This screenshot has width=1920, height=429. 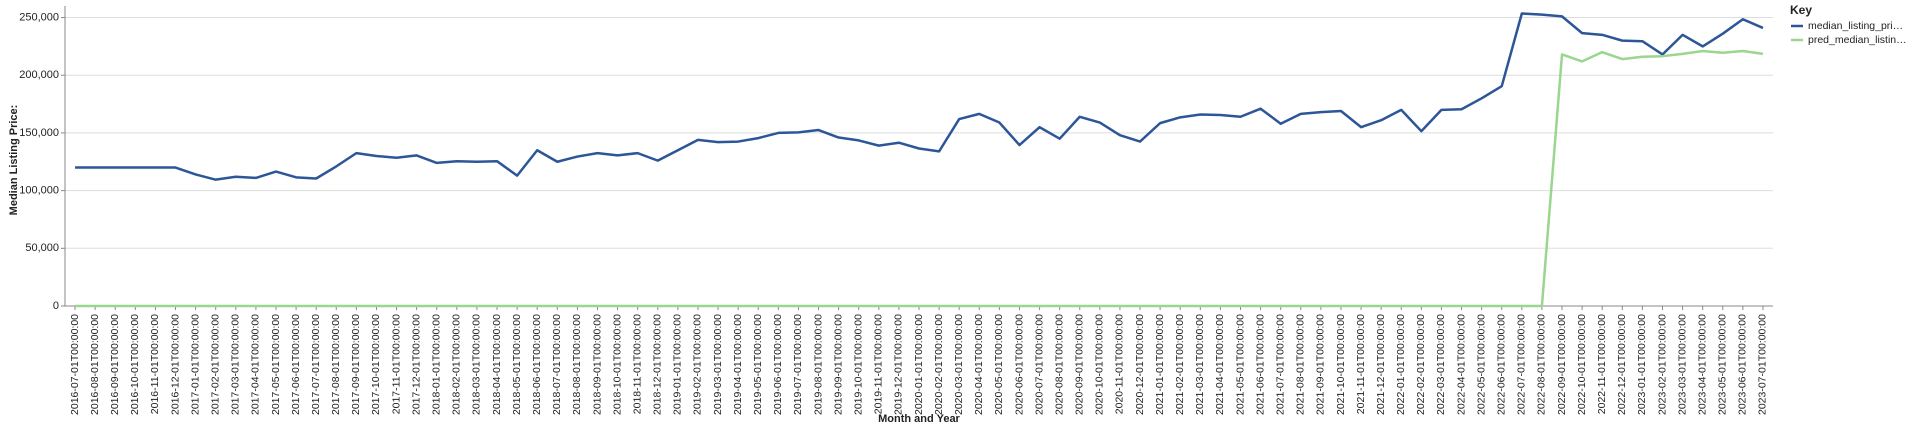 What do you see at coordinates (236, 364) in the screenshot?
I see `x-tick-label: 2017-03-01T00:00:00` at bounding box center [236, 364].